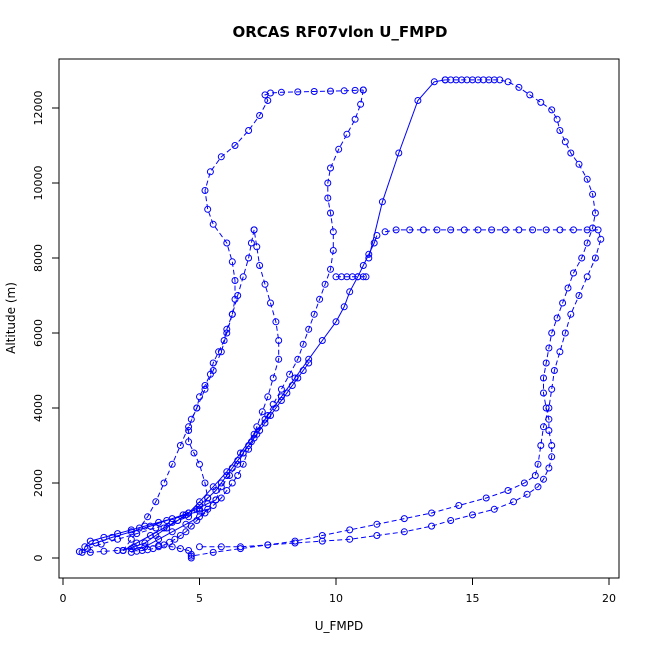  What do you see at coordinates (11, 318) in the screenshot?
I see `y-axis-label: Altitude (m)` at bounding box center [11, 318].